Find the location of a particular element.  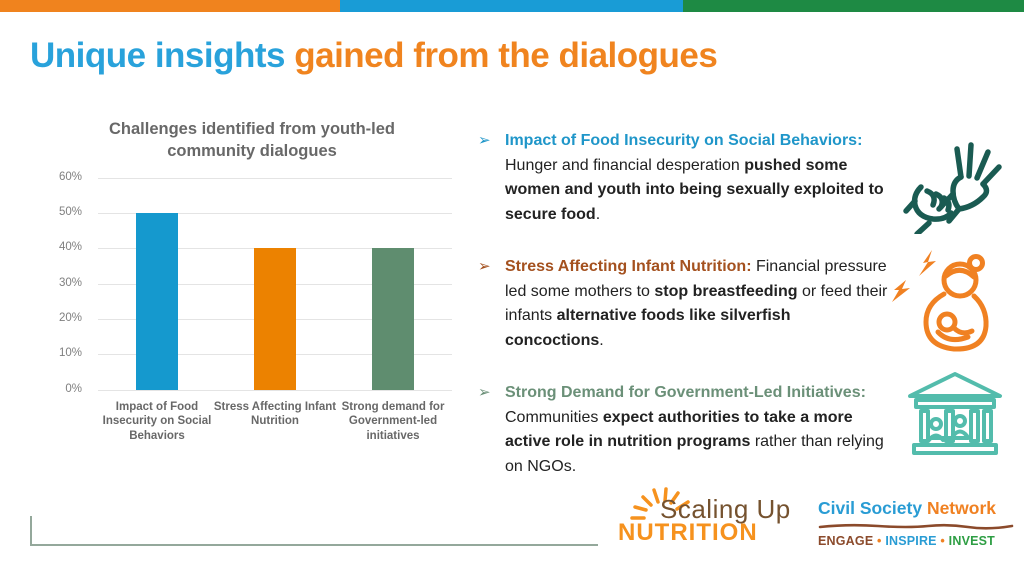

chart-yaxis: 60% 50% 40% 30% 20% 10% 0% is located at coordinates (65, 283).